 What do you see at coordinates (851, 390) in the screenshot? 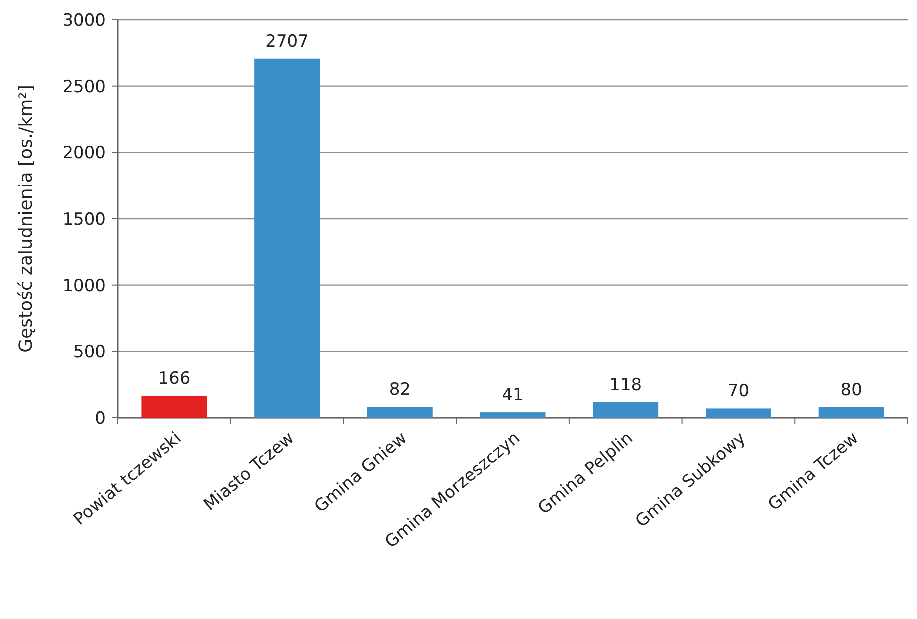
I see `data-label: 80` at bounding box center [851, 390].